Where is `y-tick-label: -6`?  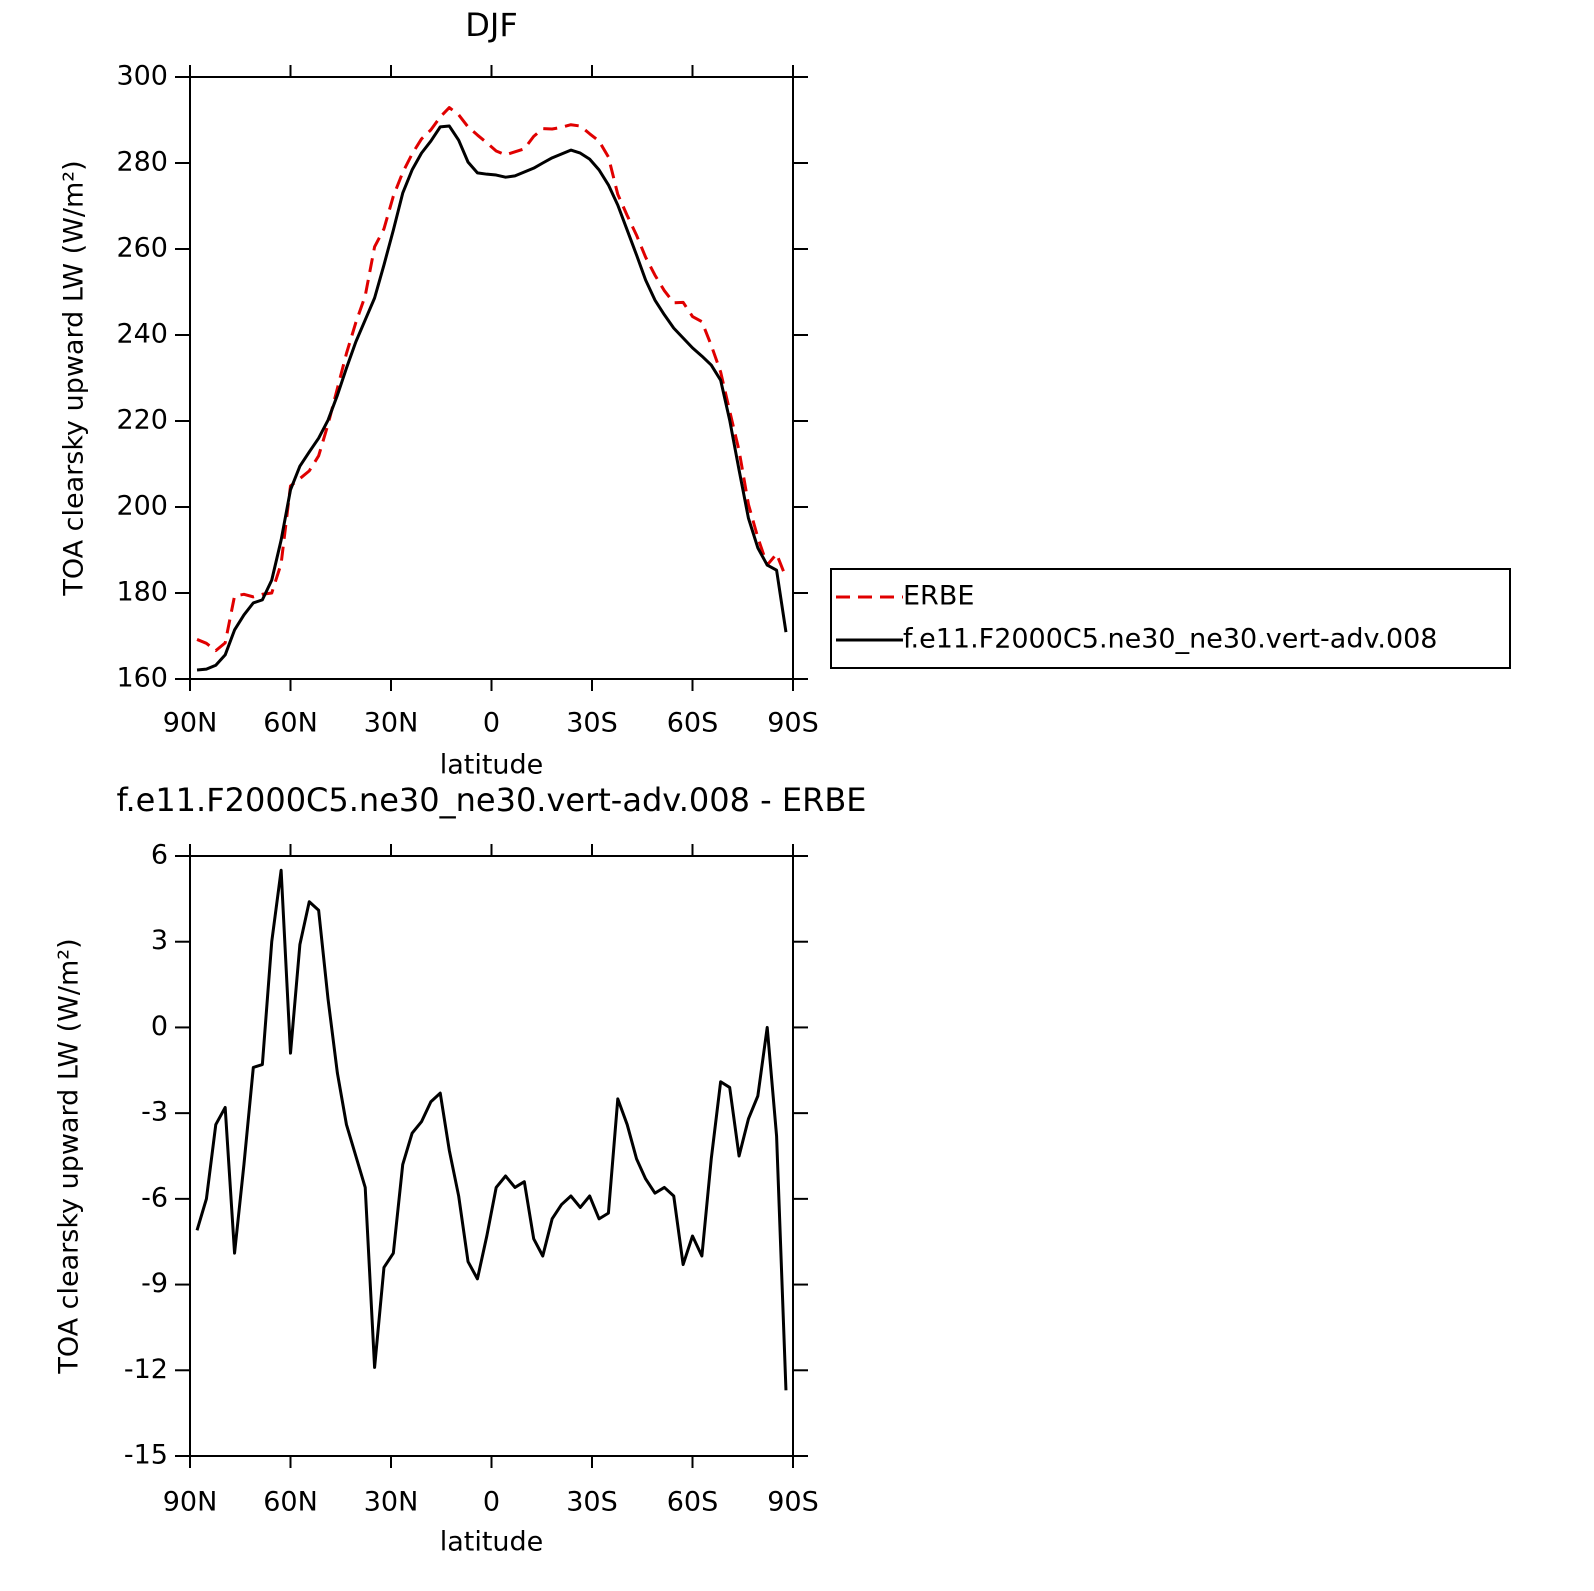
y-tick-label: -6 is located at coordinates (154, 1197).